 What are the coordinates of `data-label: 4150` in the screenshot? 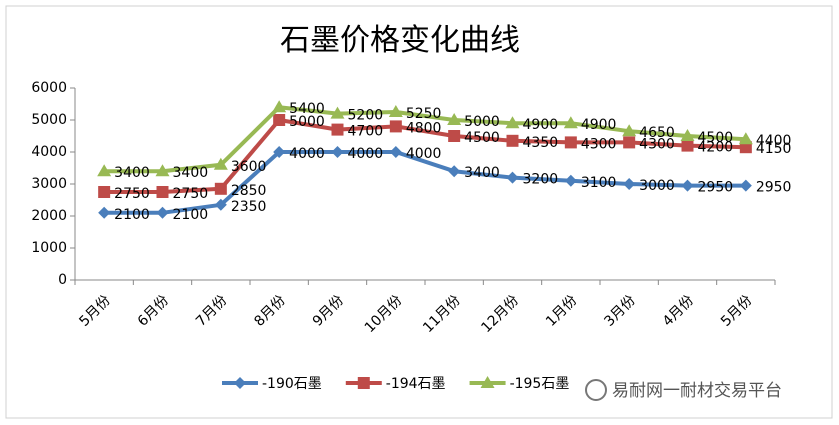 It's located at (774, 149).